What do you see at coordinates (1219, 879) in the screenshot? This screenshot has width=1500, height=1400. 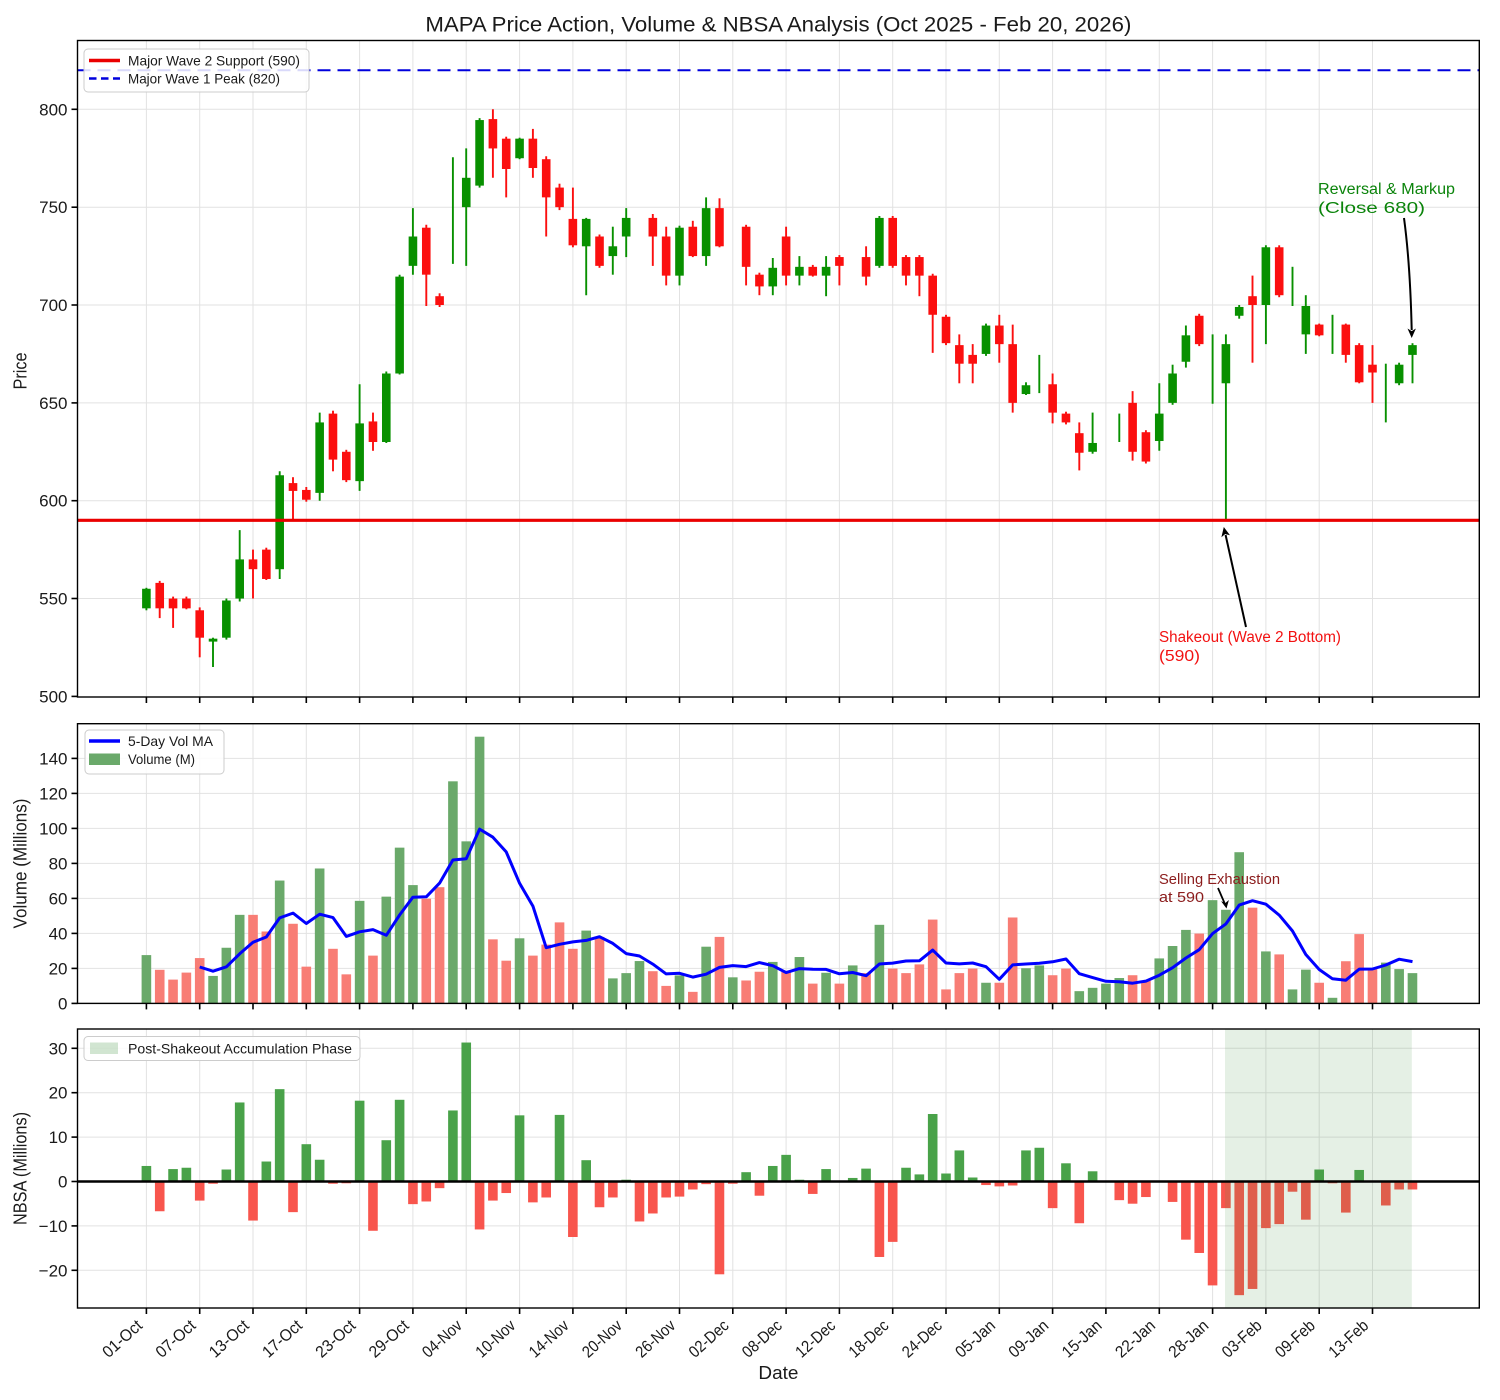 I see `svg-text: Selling Exhaustion` at bounding box center [1219, 879].